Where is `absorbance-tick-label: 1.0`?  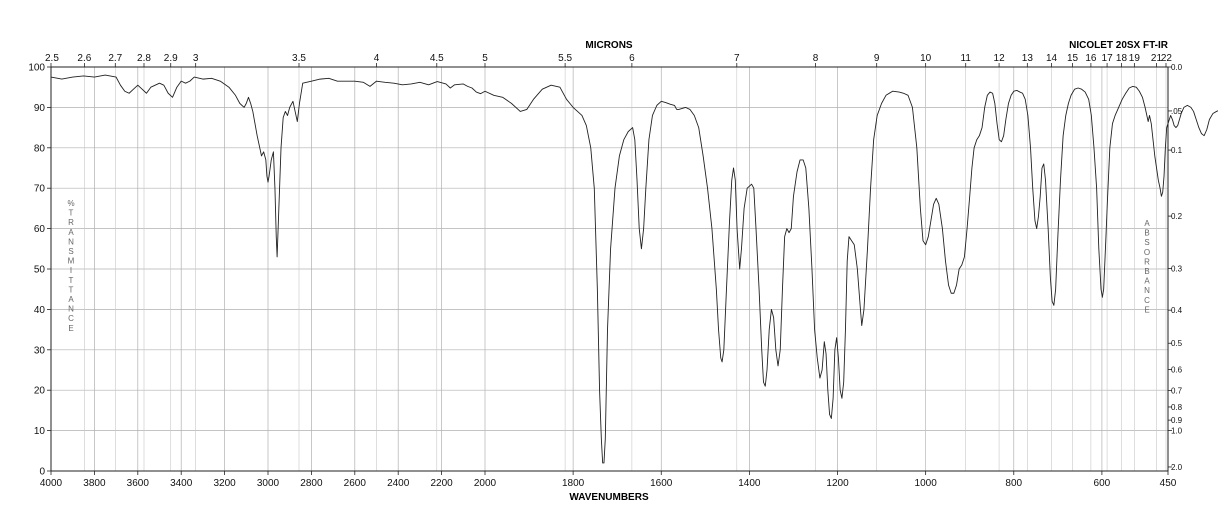 absorbance-tick-label: 1.0 is located at coordinates (1177, 431).